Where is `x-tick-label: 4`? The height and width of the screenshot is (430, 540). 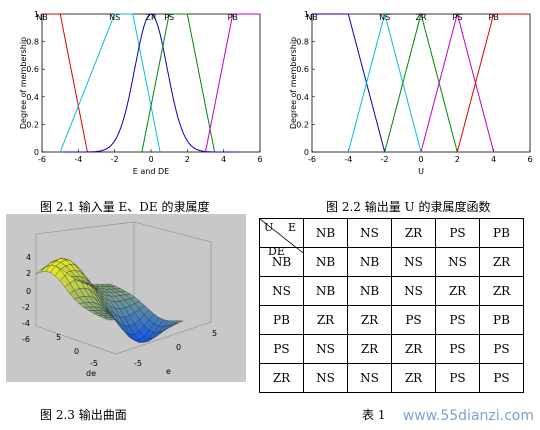 x-tick-label: 4 is located at coordinates (493, 159).